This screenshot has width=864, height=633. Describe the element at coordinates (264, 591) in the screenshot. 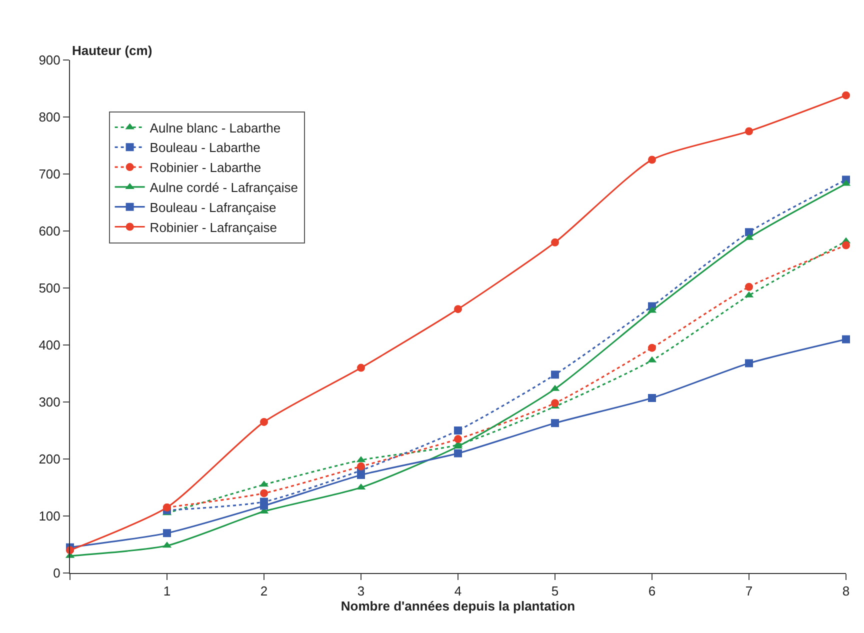

I see `x-tick-label: 2` at that location.